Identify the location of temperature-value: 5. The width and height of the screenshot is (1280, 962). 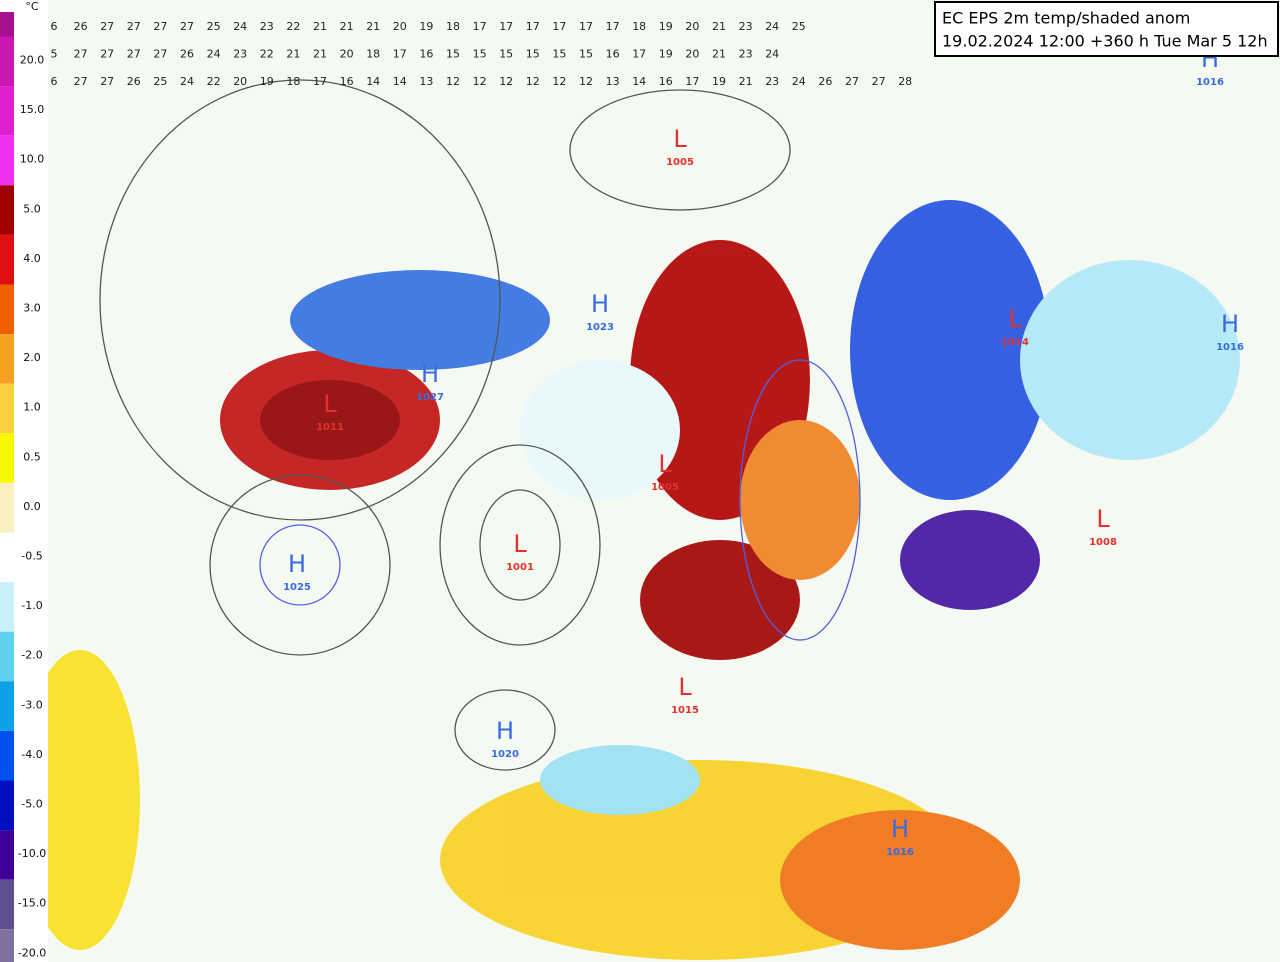
(54, 54).